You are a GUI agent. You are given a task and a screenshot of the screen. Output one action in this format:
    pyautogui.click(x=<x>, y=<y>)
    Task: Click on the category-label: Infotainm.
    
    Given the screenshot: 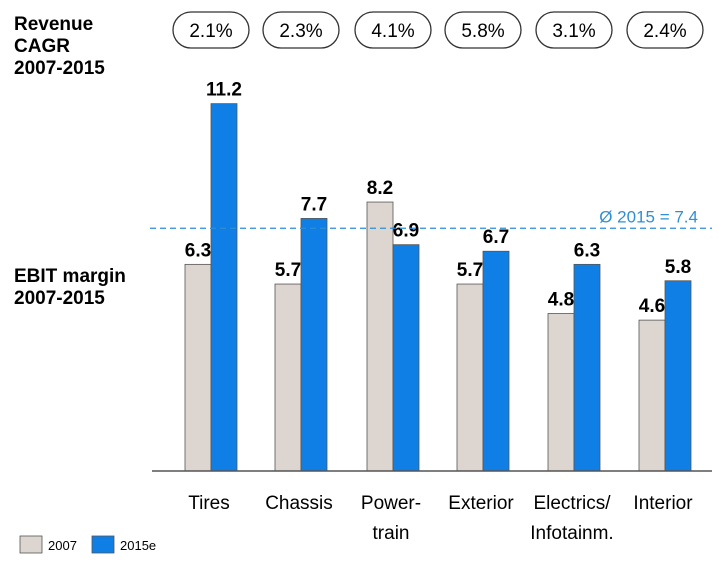 What is the action you would take?
    pyautogui.click(x=571, y=533)
    